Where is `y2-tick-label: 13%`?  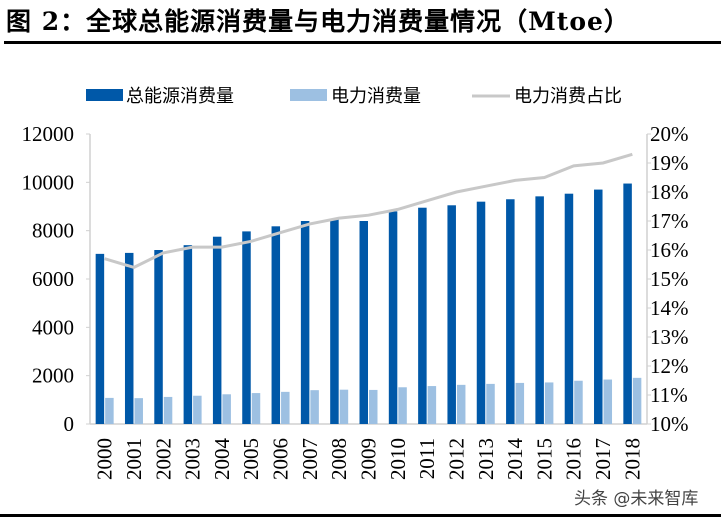 y2-tick-label: 13% is located at coordinates (669, 337).